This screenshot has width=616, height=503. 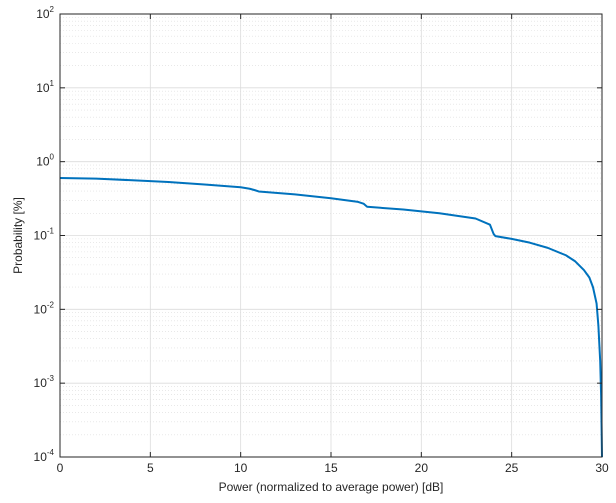 What do you see at coordinates (512, 468) in the screenshot?
I see `x-tick-label: 25` at bounding box center [512, 468].